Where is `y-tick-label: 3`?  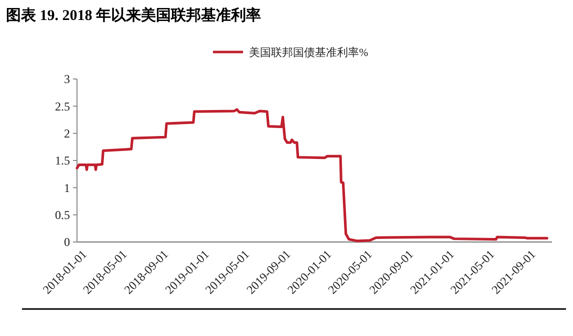
y-tick-label: 3 is located at coordinates (67, 79).